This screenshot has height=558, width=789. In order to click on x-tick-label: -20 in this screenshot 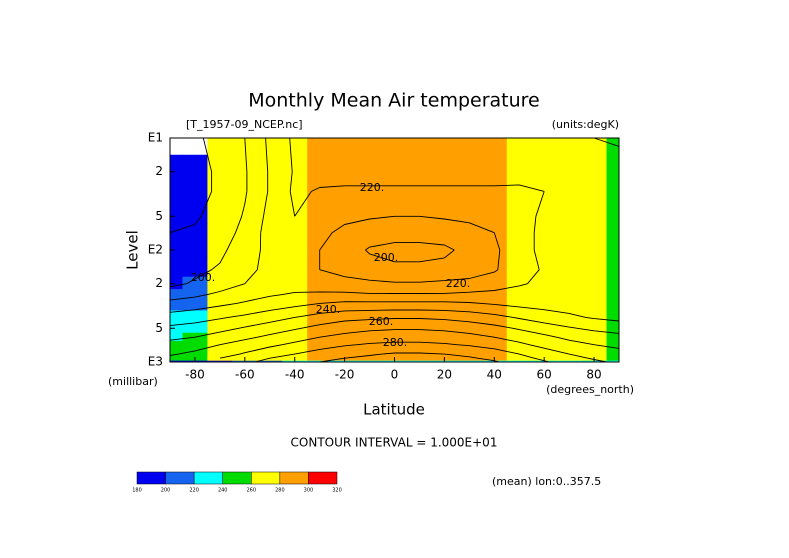, I will do `click(345, 375)`.